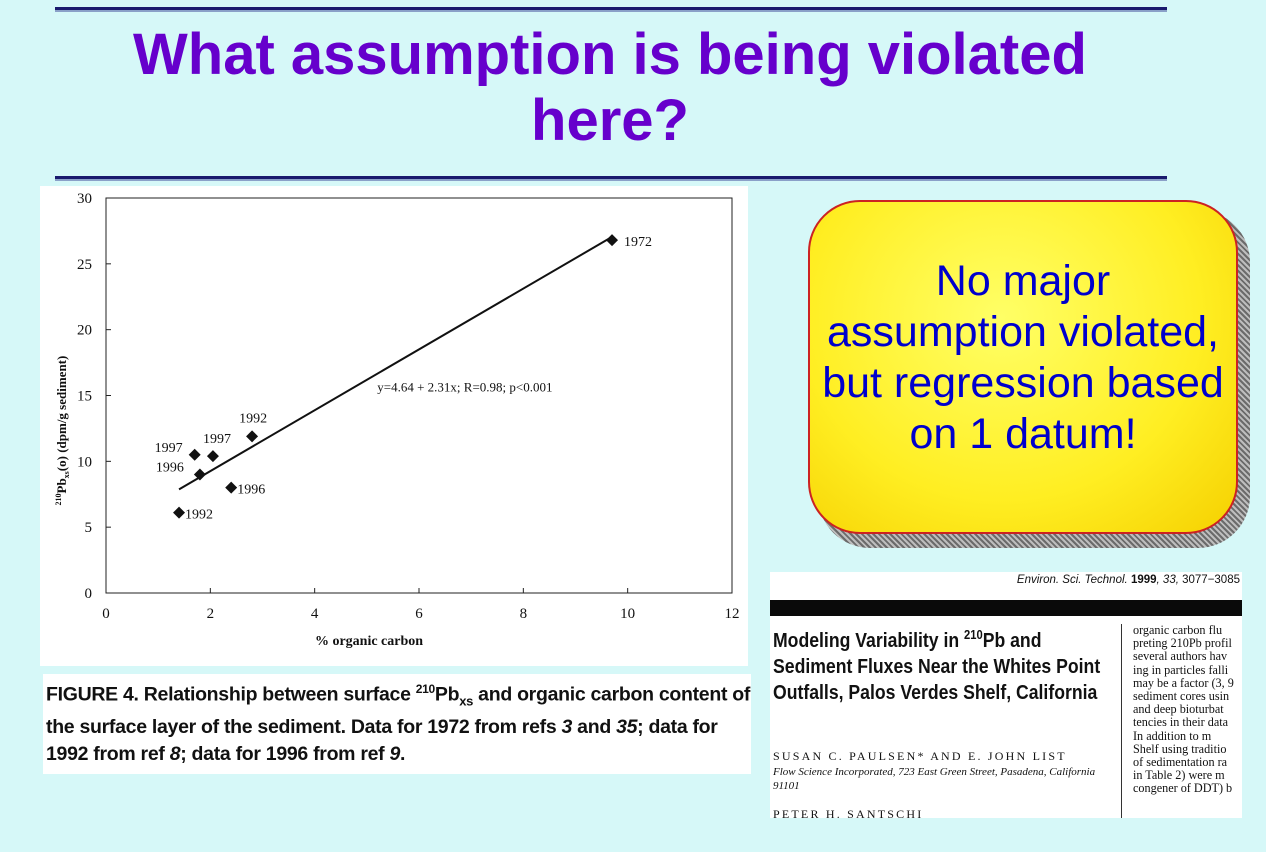 This screenshot has width=1266, height=852. What do you see at coordinates (175, 754) in the screenshot?
I see `caption-ref-8: 8` at bounding box center [175, 754].